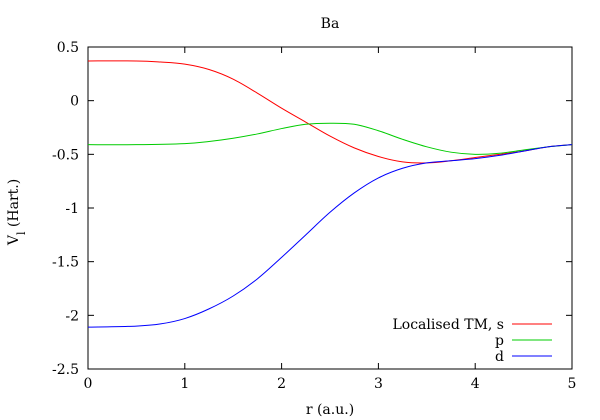 The image size is (600, 420). What do you see at coordinates (74, 102) in the screenshot?
I see `y-tick-label: 0` at bounding box center [74, 102].